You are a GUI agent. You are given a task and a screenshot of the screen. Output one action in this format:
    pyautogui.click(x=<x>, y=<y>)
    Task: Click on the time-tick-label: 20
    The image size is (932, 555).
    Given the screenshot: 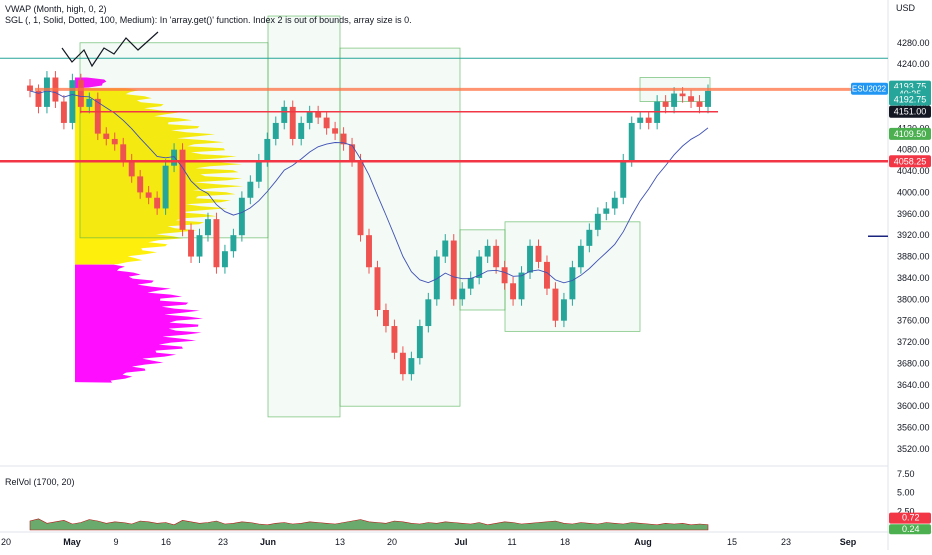 What is the action you would take?
    pyautogui.click(x=6, y=542)
    